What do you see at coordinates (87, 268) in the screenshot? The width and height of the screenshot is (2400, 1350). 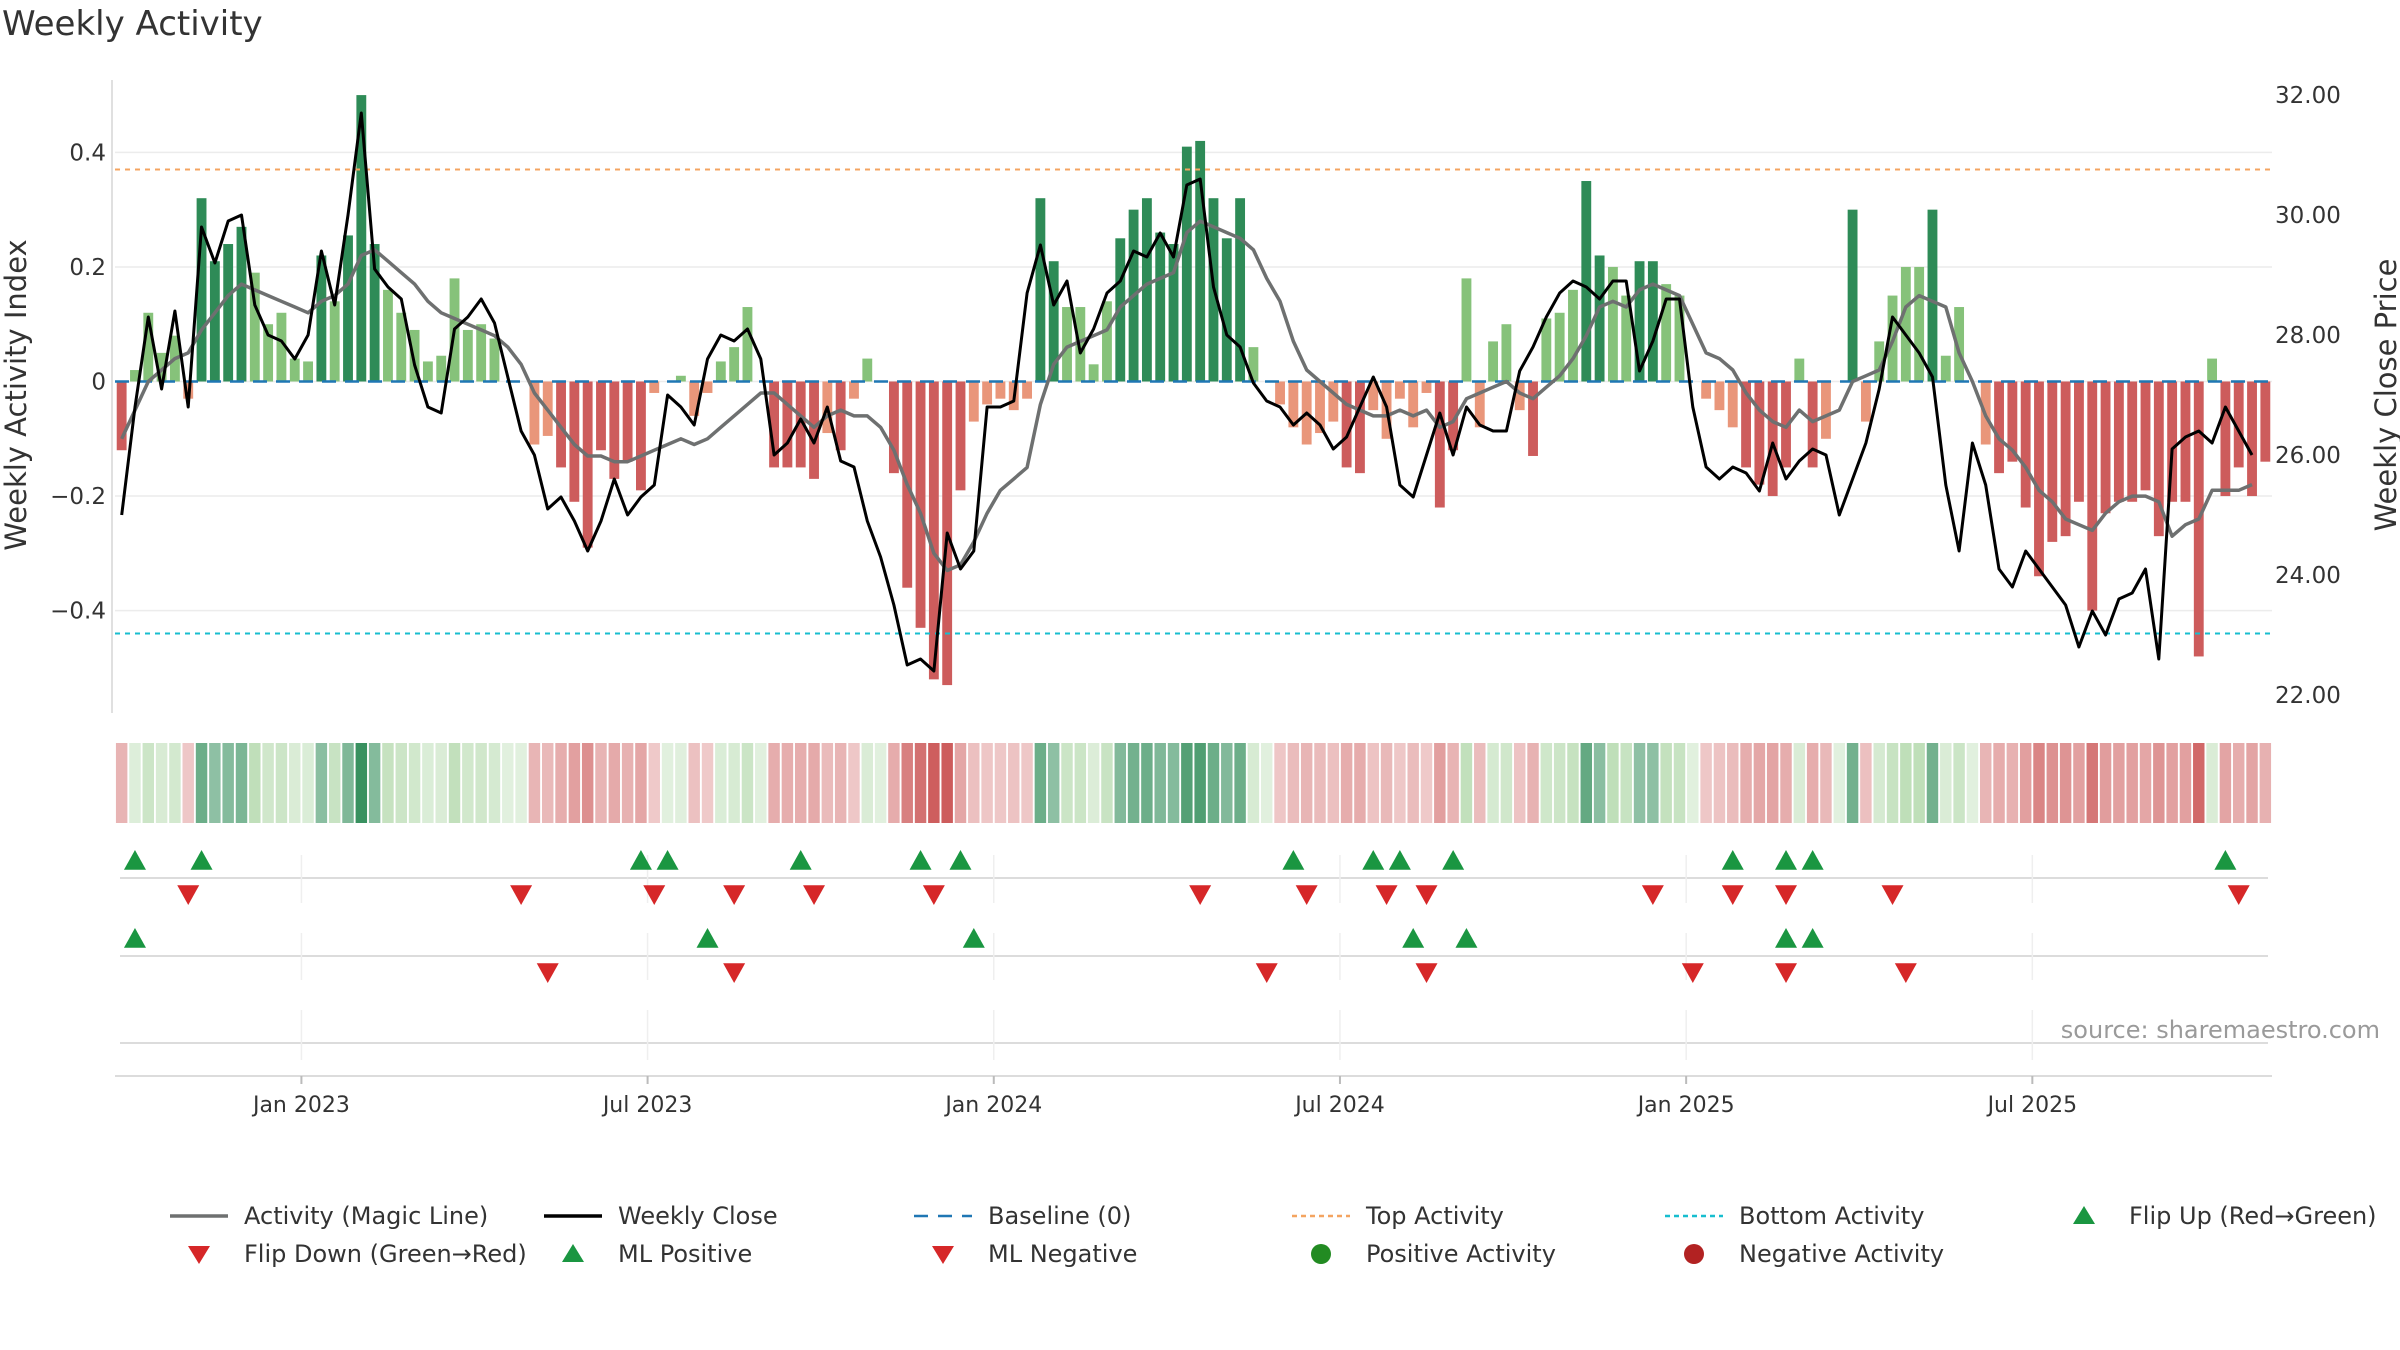 I see `y-tick-label-left: 0.2` at bounding box center [87, 268].